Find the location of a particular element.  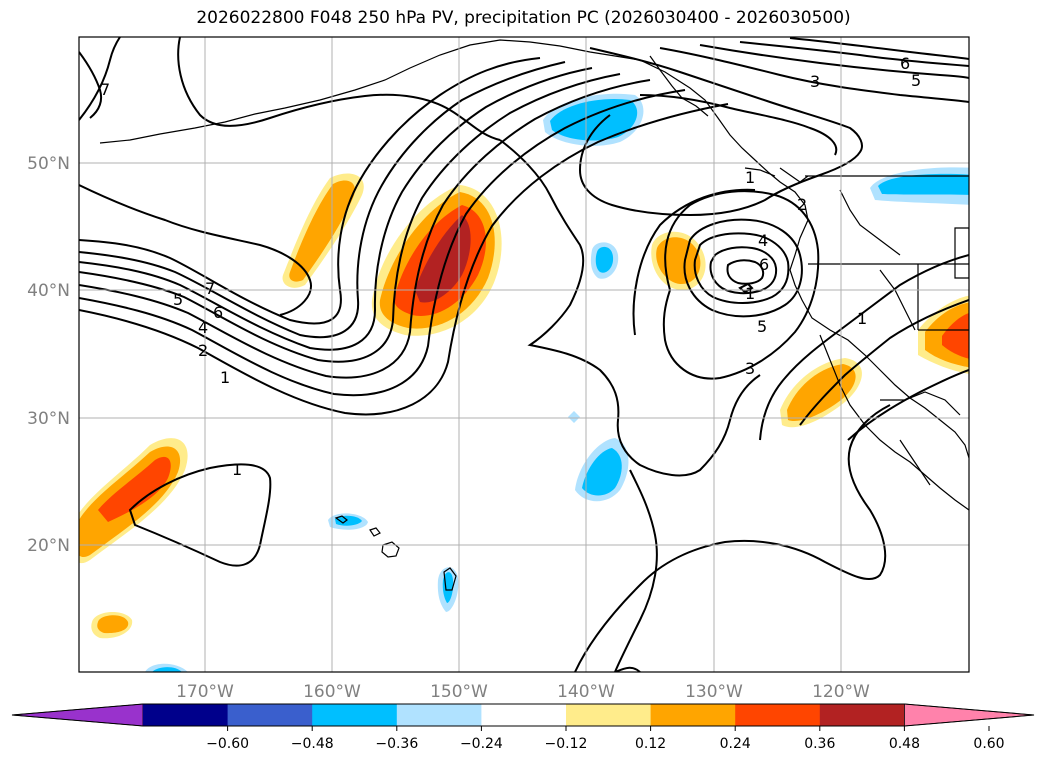

lon-tick-label: 140°W is located at coordinates (586, 692).